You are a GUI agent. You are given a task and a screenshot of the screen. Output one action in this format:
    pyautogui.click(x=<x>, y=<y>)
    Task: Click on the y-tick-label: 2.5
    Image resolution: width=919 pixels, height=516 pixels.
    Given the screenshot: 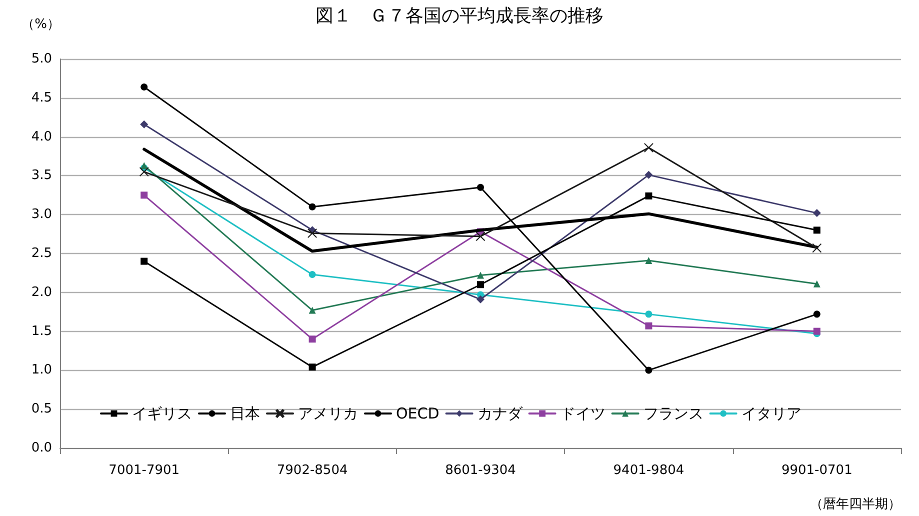 What is the action you would take?
    pyautogui.click(x=41, y=253)
    